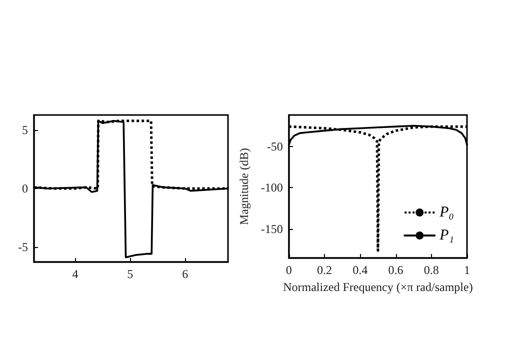 The height and width of the screenshot is (358, 506). What do you see at coordinates (130, 274) in the screenshot?
I see `x-tick-label: 5` at bounding box center [130, 274].